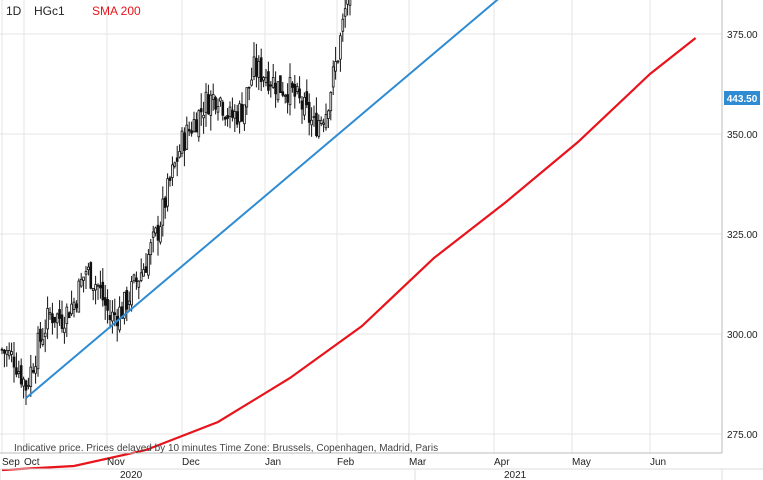 This screenshot has height=480, width=763. Describe the element at coordinates (14, 11) in the screenshot. I see `interval-label: 1D` at that location.